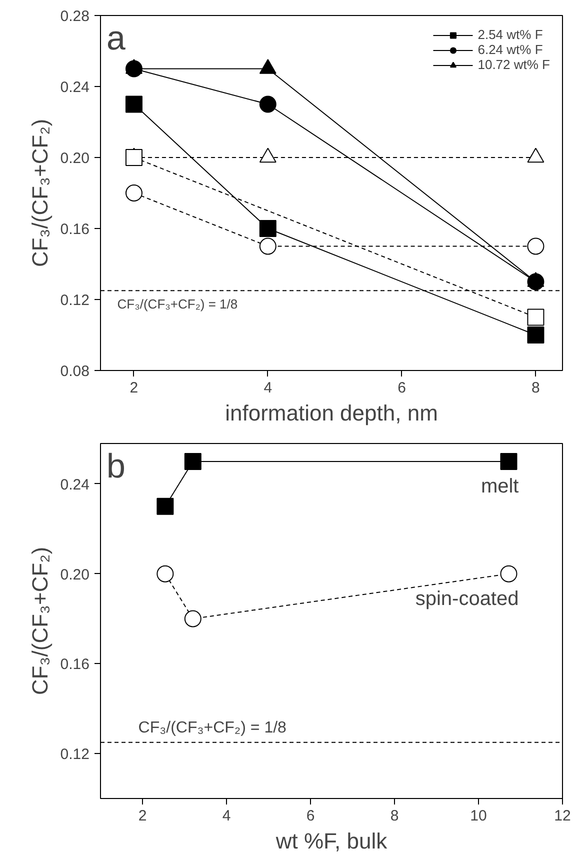 The height and width of the screenshot is (857, 587). Describe the element at coordinates (510, 34) in the screenshot. I see `legend-label: 2.54 wt% F` at that location.